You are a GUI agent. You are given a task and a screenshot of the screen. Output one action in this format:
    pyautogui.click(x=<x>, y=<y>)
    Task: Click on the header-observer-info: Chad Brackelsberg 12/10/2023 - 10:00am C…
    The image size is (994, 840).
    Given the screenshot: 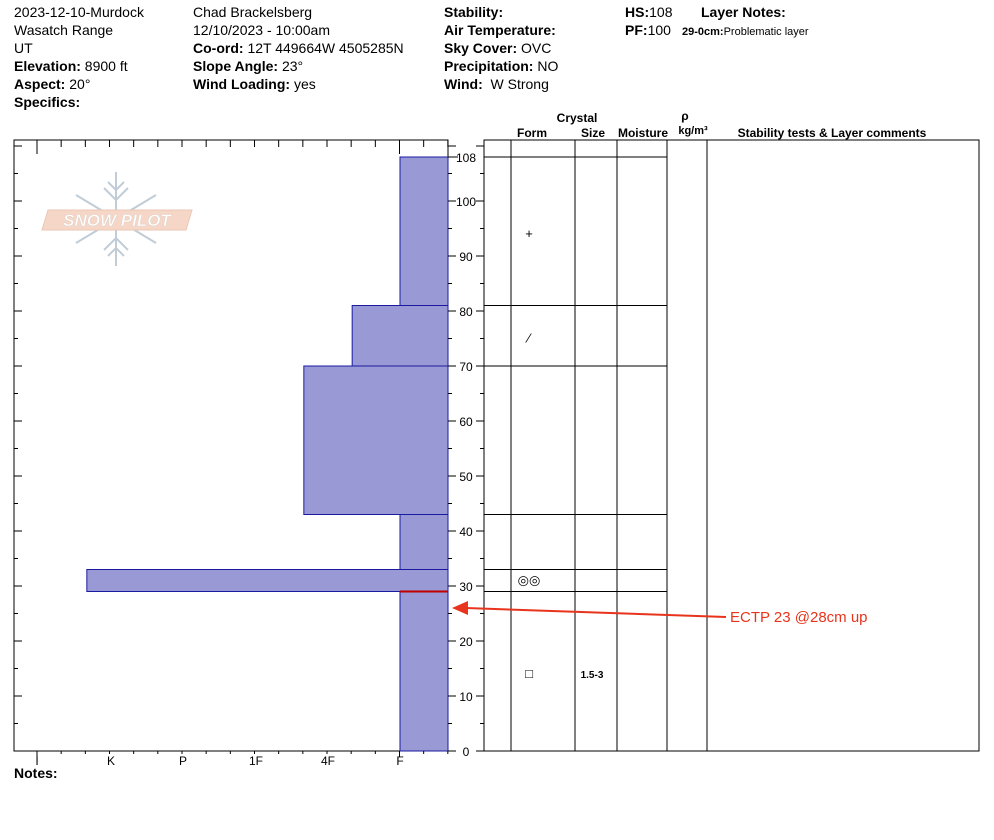 What is the action you would take?
    pyautogui.click(x=298, y=48)
    